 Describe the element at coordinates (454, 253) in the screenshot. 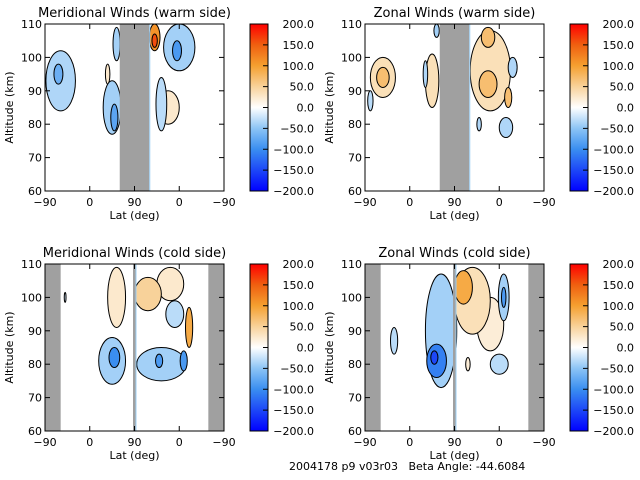

I see `chart-title: Zonal Winds (cold side)` at that location.